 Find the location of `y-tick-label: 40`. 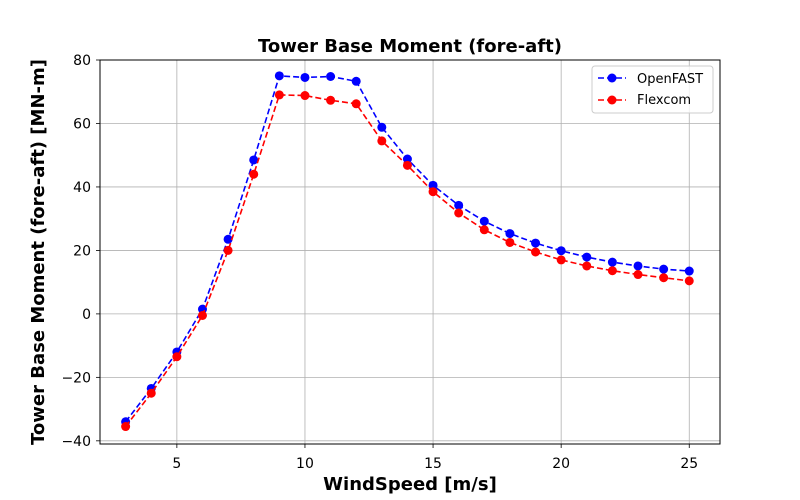

y-tick-label: 40 is located at coordinates (82, 188).